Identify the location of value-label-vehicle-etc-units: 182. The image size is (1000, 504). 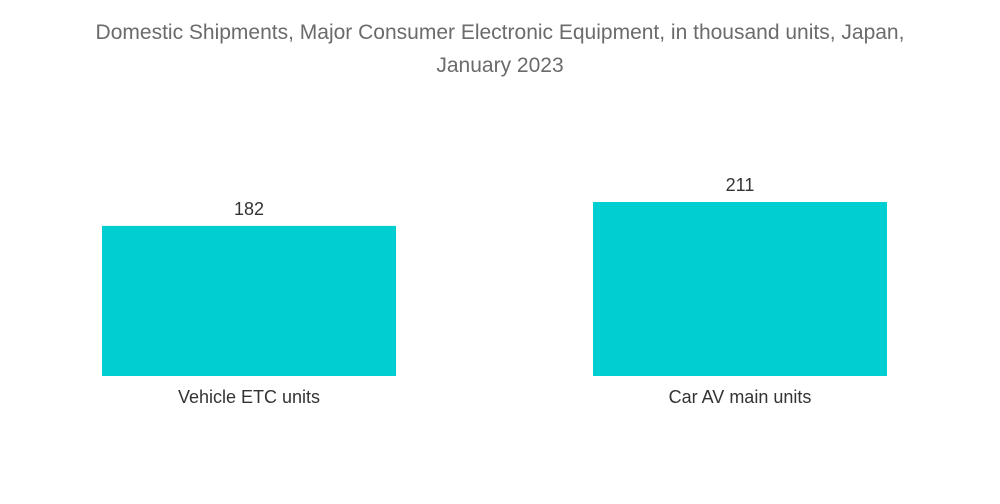
(249, 209).